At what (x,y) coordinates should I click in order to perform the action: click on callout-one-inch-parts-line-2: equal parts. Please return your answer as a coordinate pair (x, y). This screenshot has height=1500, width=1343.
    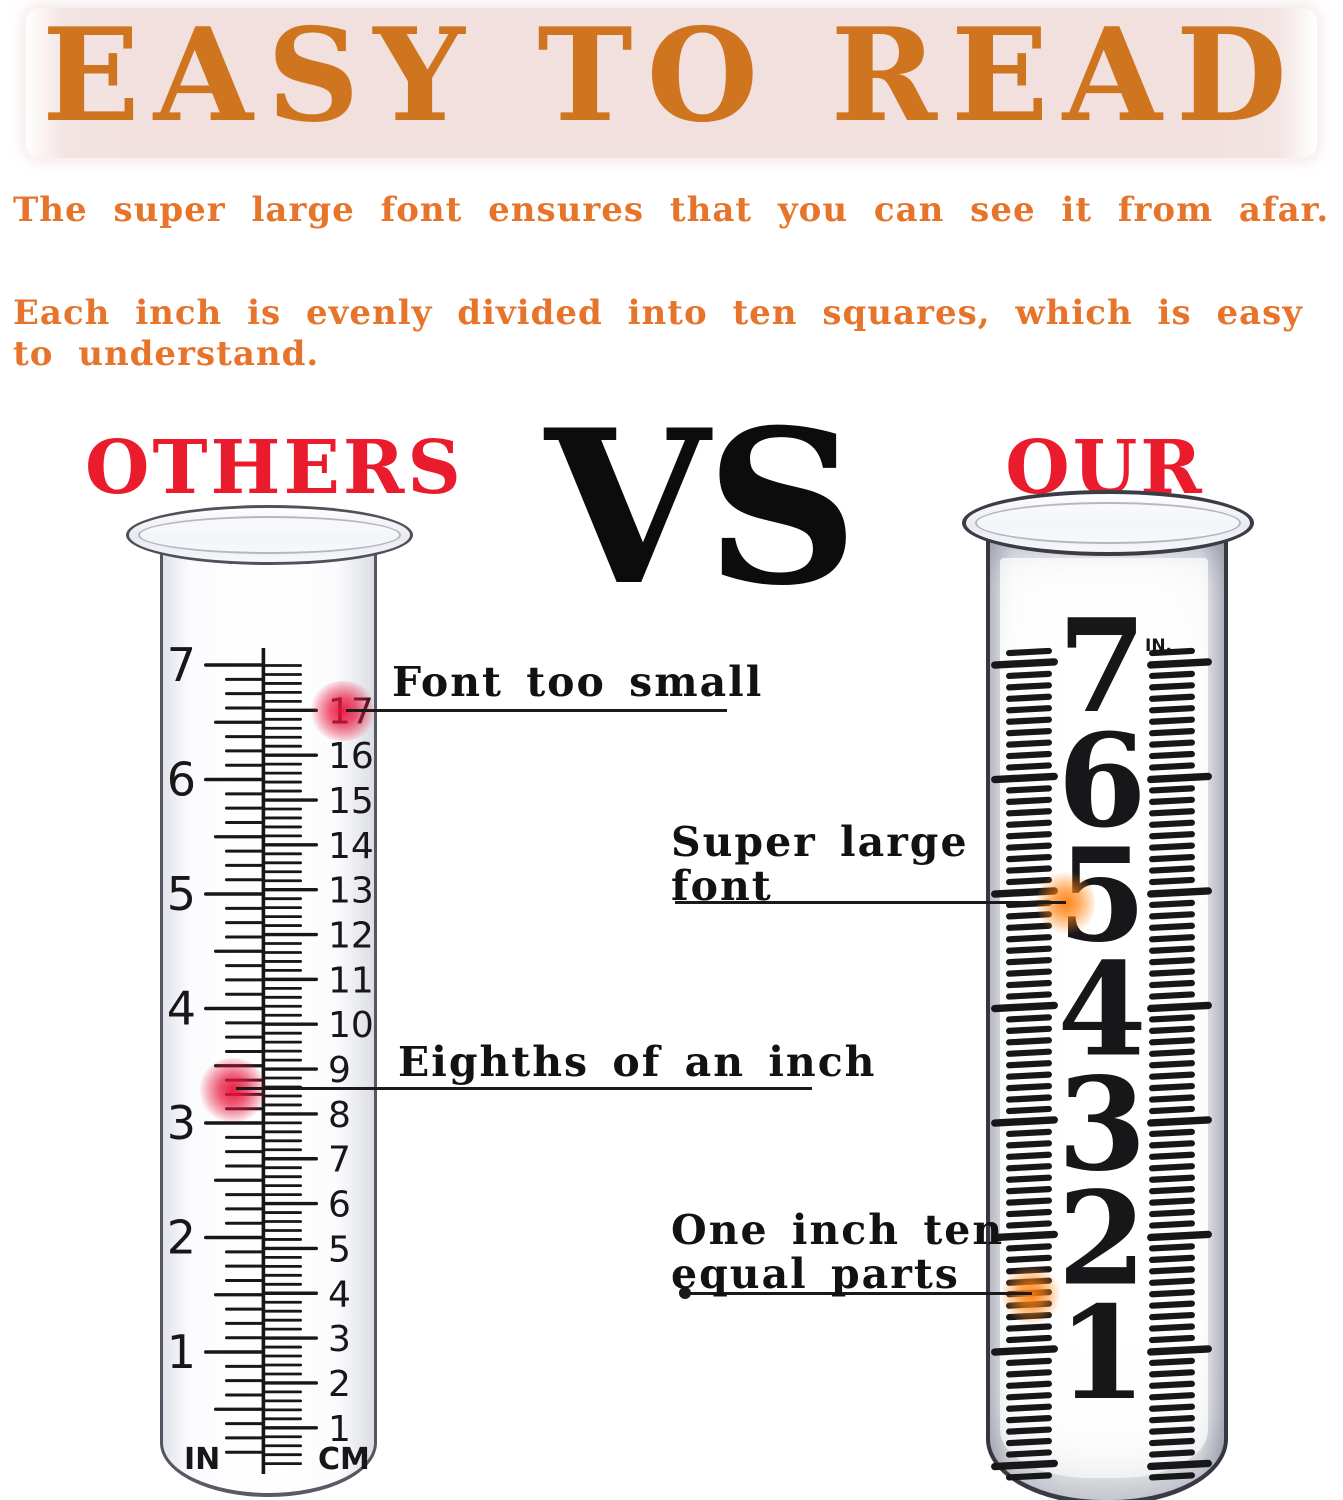
    Looking at the image, I should click on (815, 1274).